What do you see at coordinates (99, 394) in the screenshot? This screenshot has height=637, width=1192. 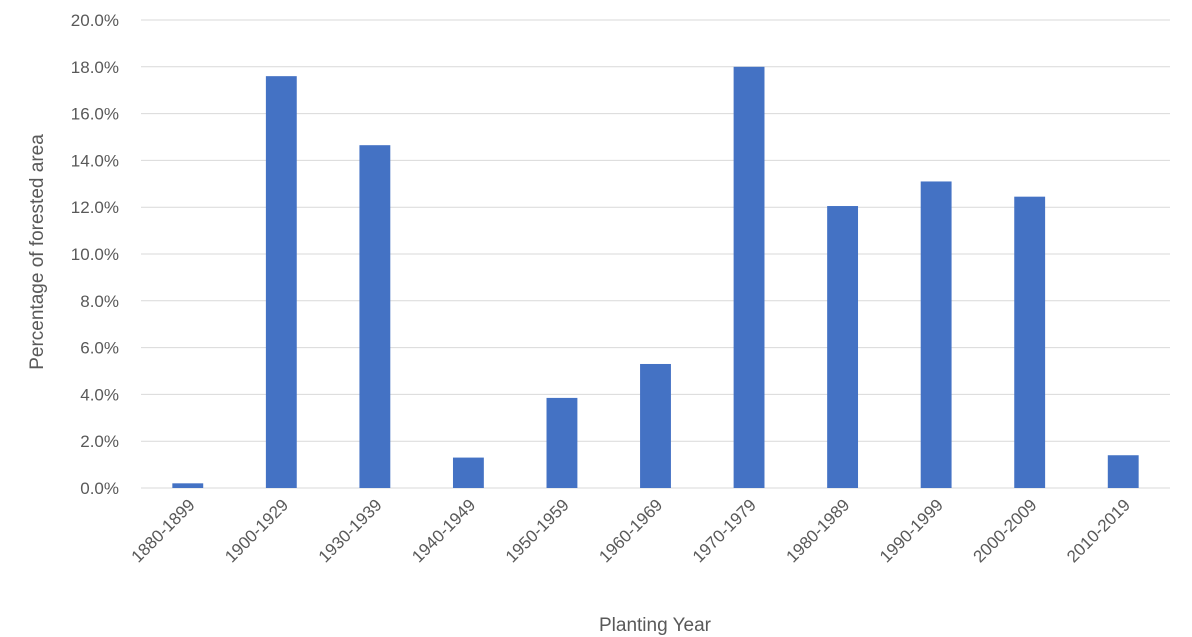 I see `y-tick-label: 4.0%` at bounding box center [99, 394].